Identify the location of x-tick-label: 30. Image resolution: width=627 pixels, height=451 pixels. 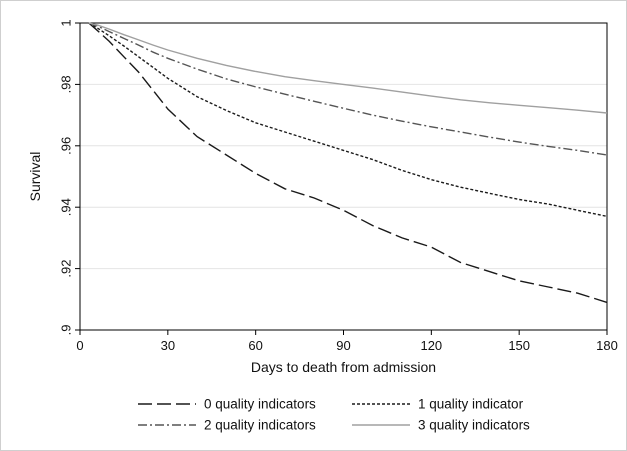
(168, 345).